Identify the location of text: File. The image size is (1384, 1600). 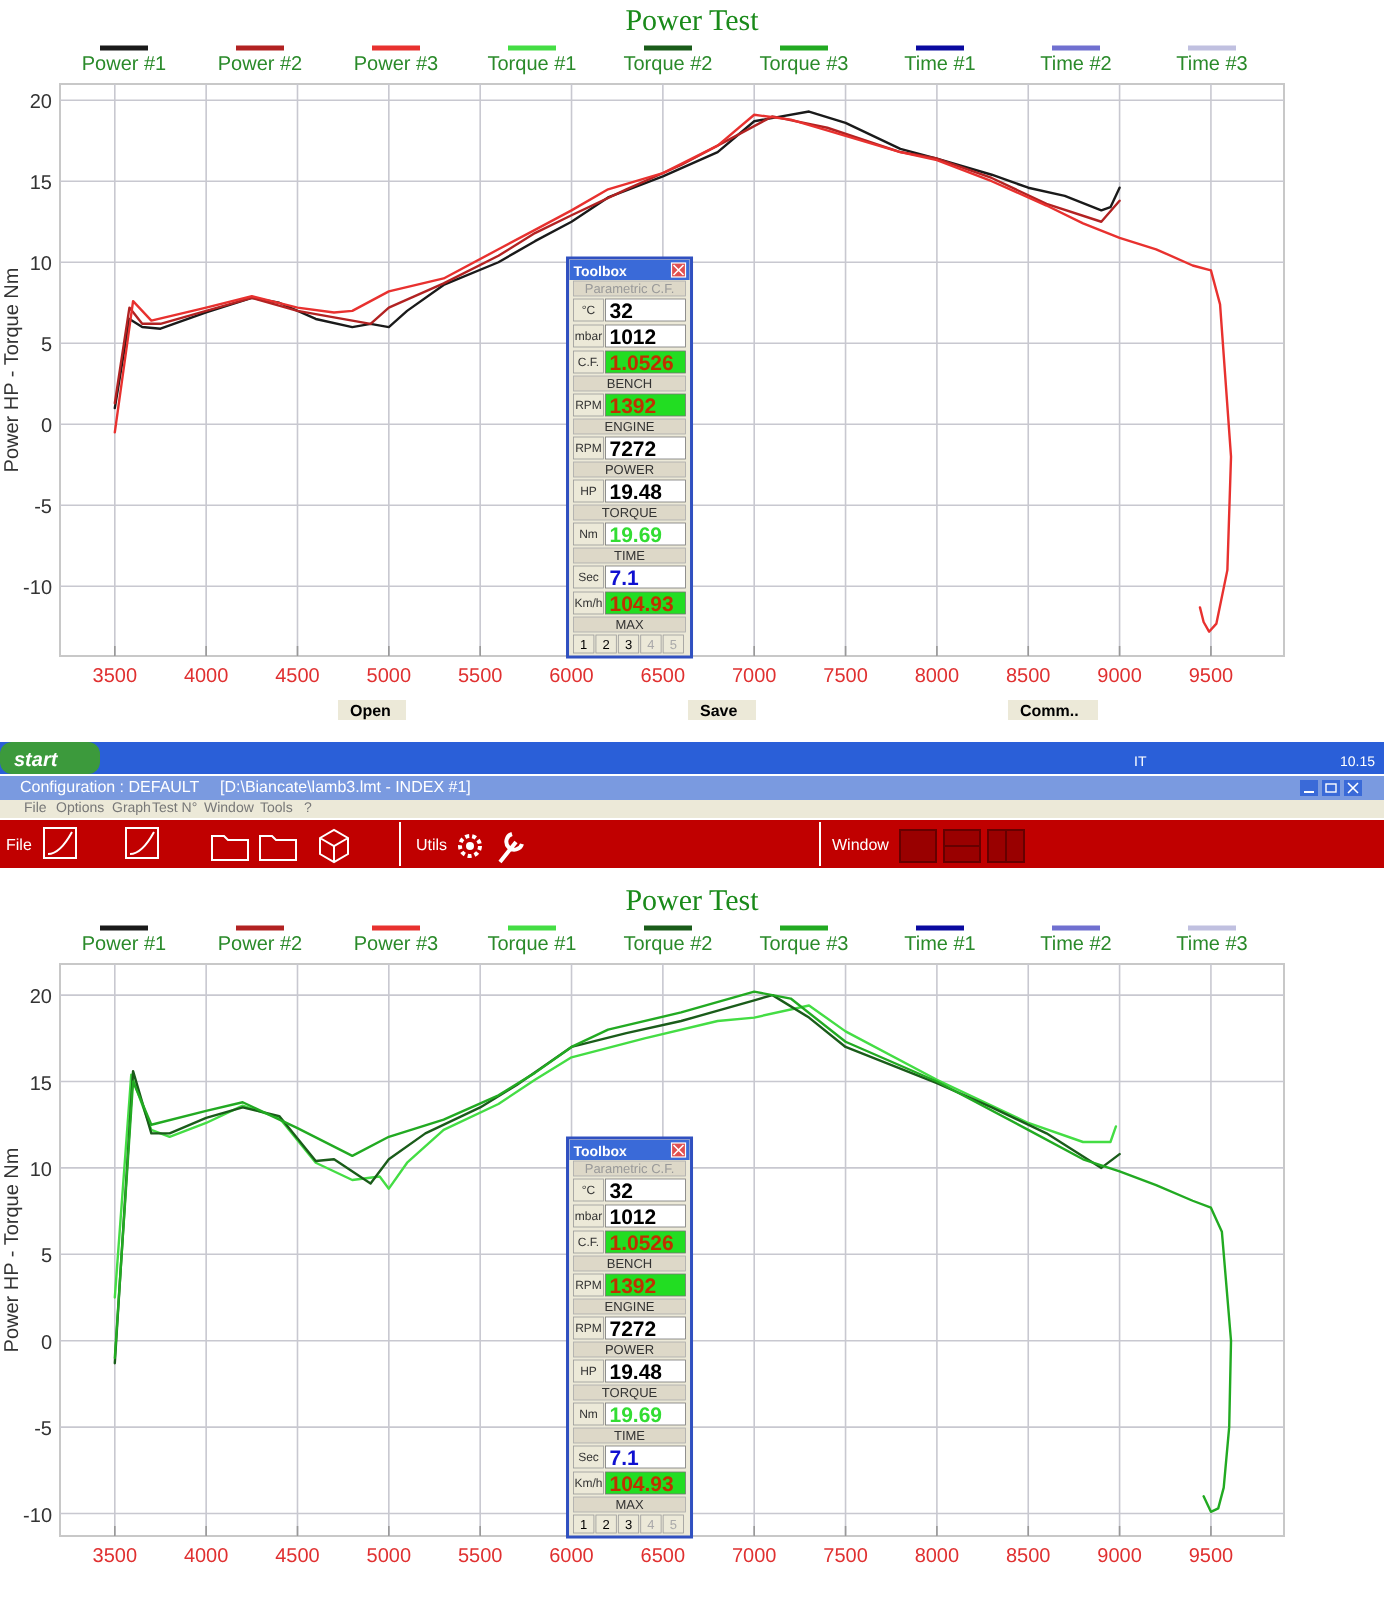
(19, 845).